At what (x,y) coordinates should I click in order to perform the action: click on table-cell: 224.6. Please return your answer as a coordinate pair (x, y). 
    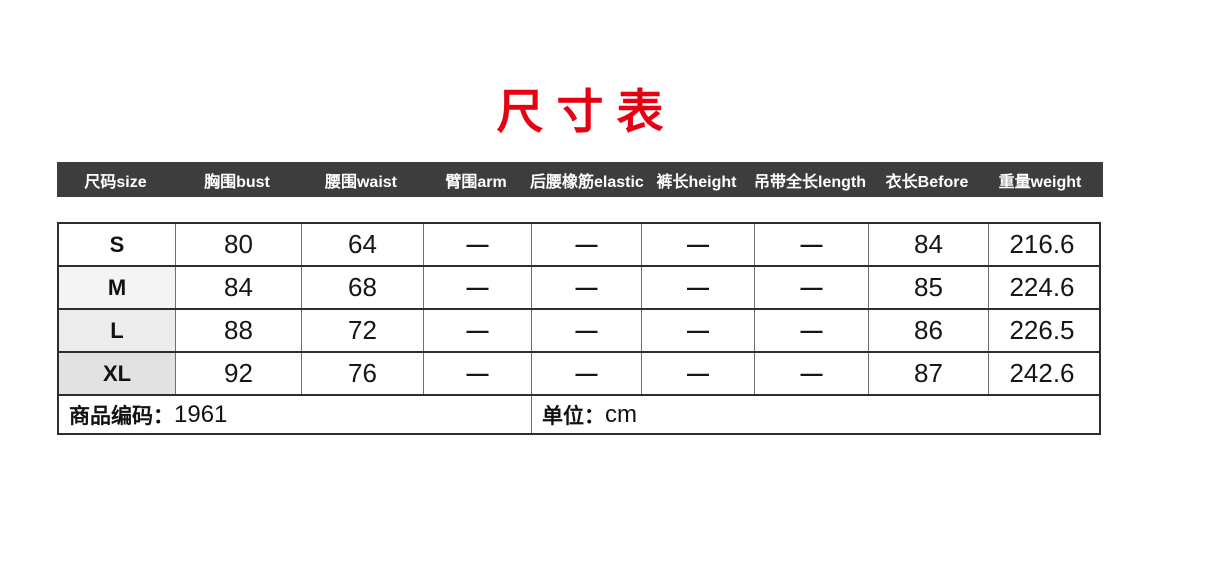
    Looking at the image, I should click on (1042, 287).